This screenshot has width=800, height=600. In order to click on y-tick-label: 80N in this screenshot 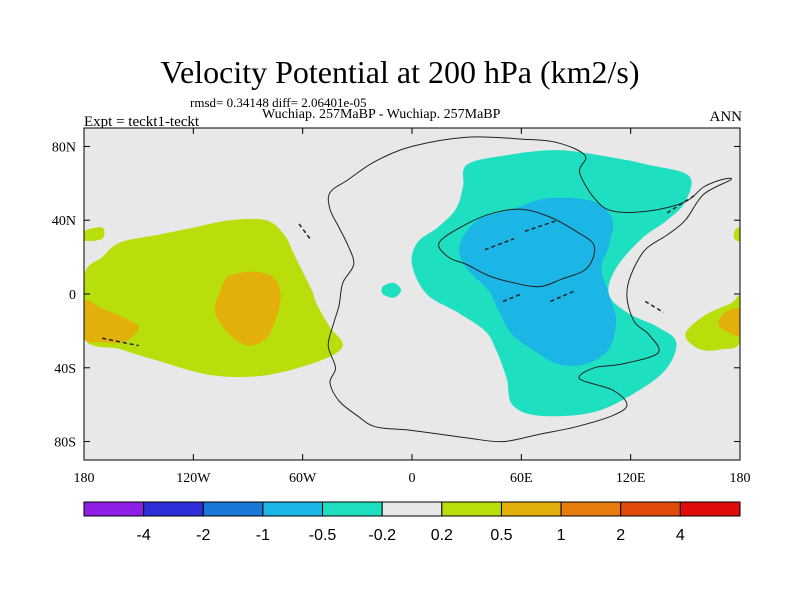, I will do `click(64, 147)`.